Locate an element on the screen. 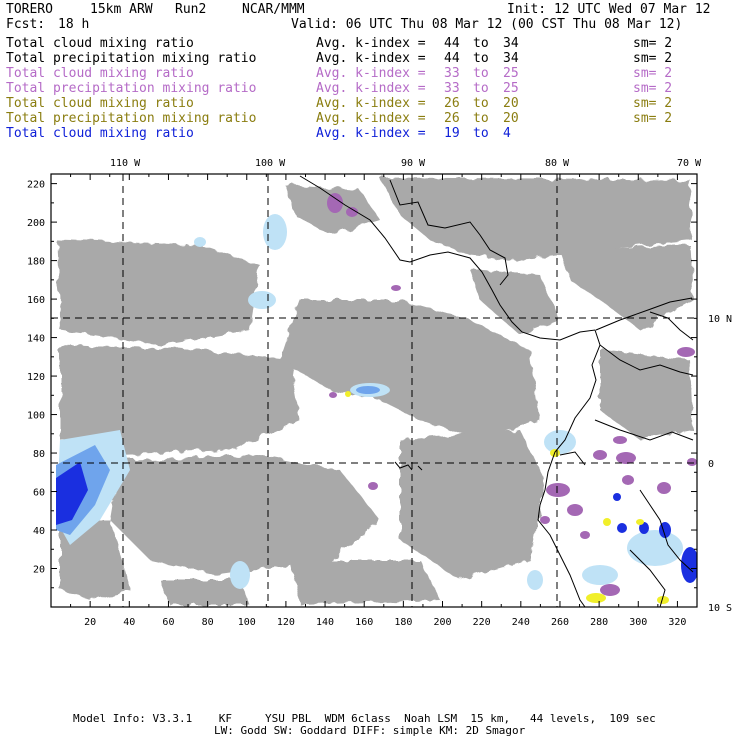 The image size is (740, 740). header-init: Init: 12 UTC Wed 07 Mar 12 is located at coordinates (609, 9).